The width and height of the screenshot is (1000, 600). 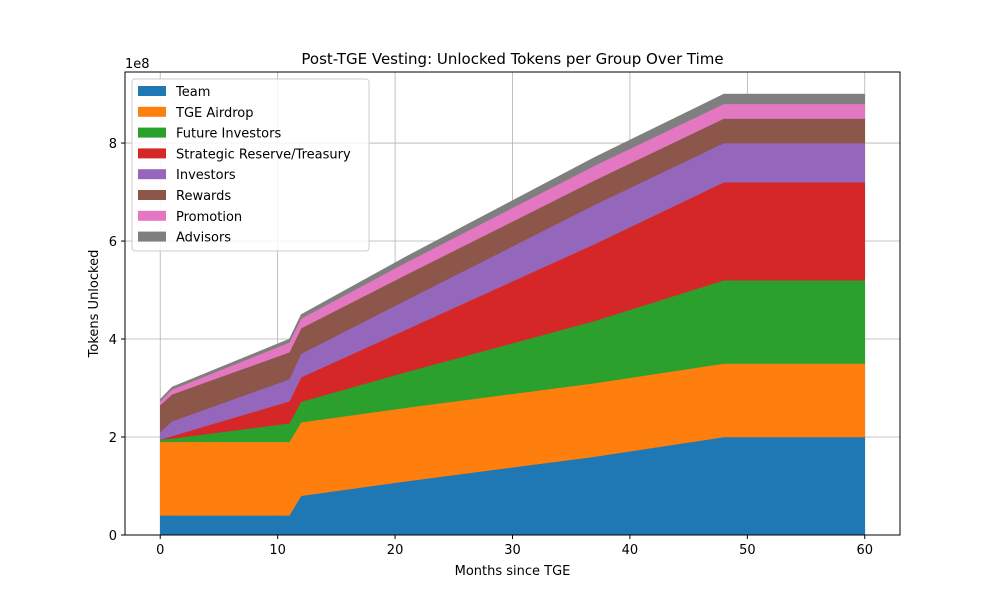 I want to click on x-tick-label: 0, so click(x=160, y=550).